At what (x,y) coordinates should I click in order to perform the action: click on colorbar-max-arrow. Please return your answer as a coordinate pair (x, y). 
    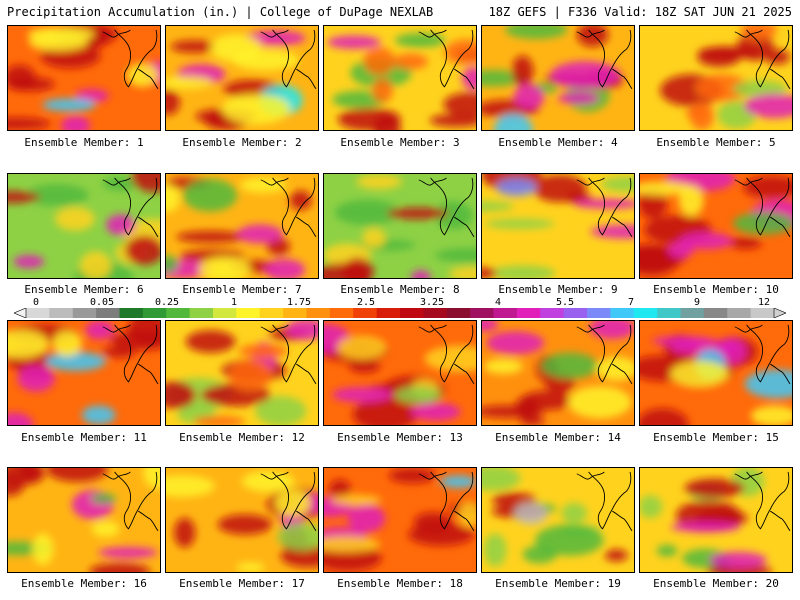
    Looking at the image, I should click on (779, 313).